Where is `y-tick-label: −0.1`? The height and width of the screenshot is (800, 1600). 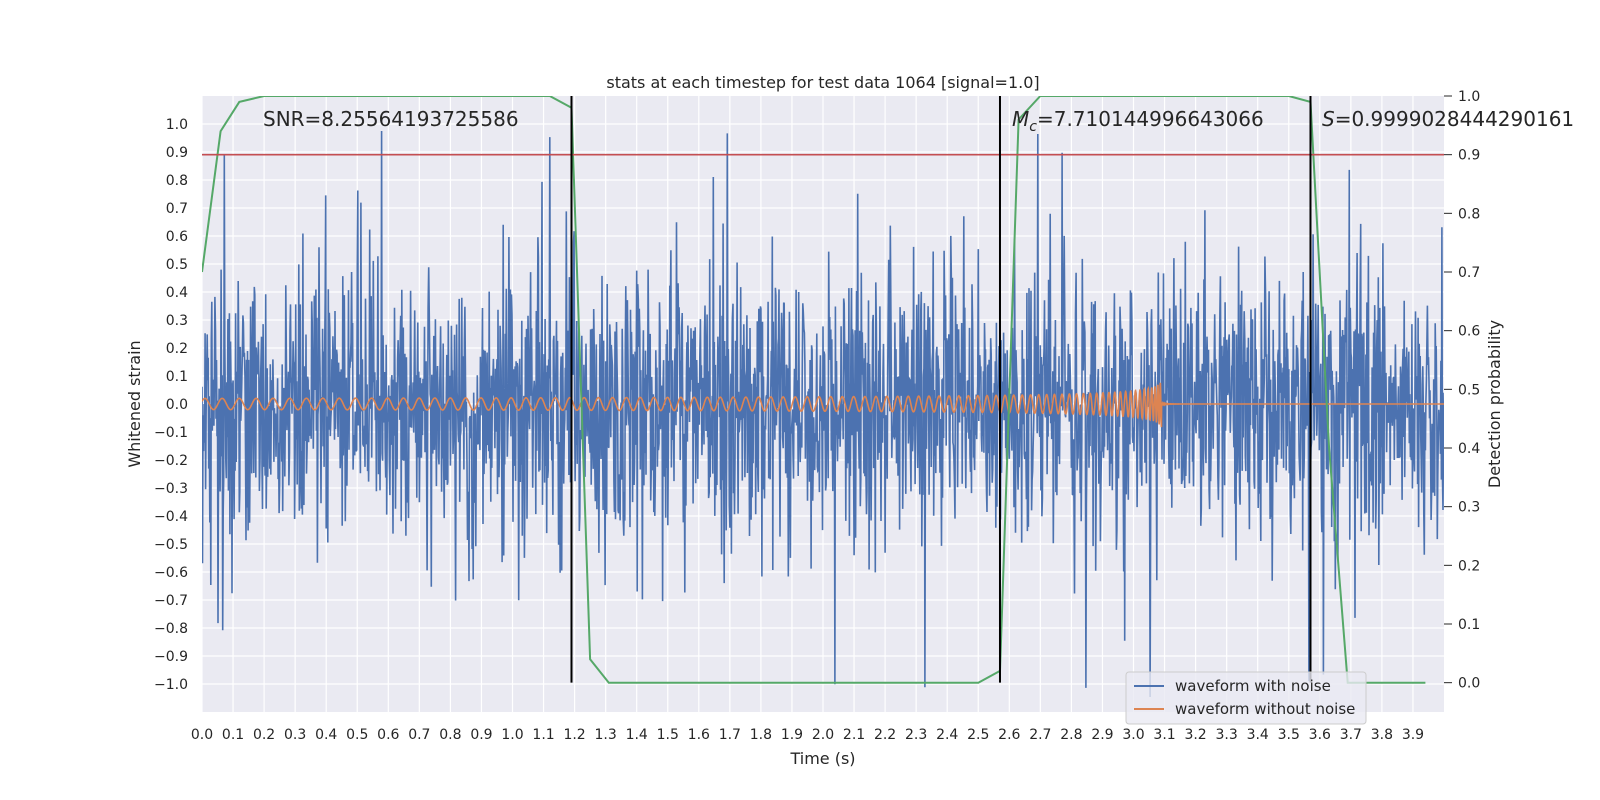
y-tick-label: −0.1 is located at coordinates (171, 433).